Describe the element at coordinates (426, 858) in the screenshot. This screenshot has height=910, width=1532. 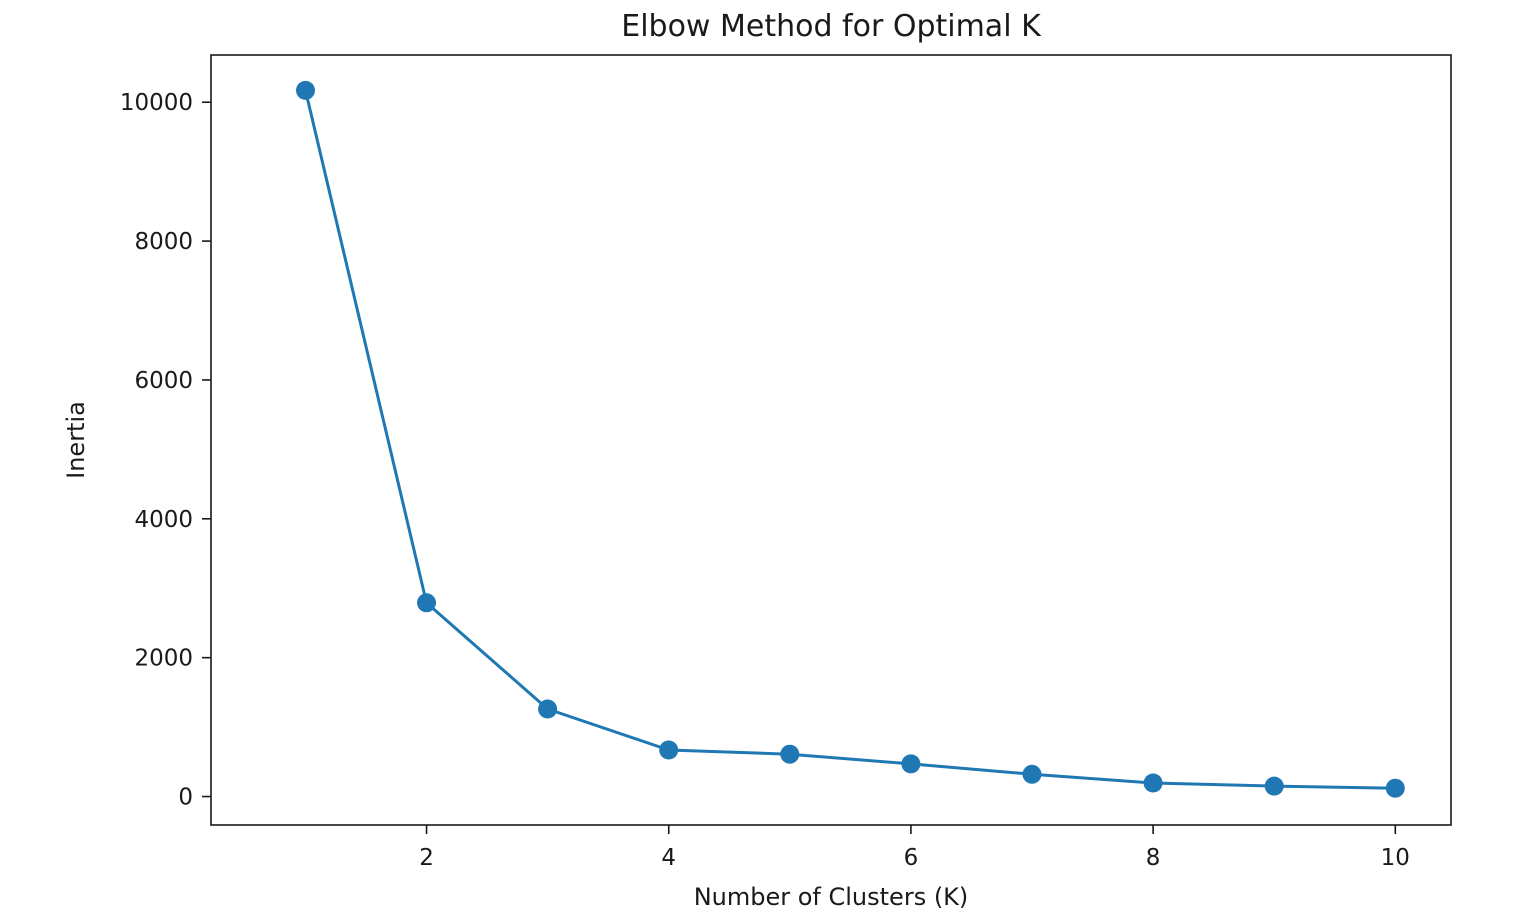
I see `x-tick-label: 2` at that location.